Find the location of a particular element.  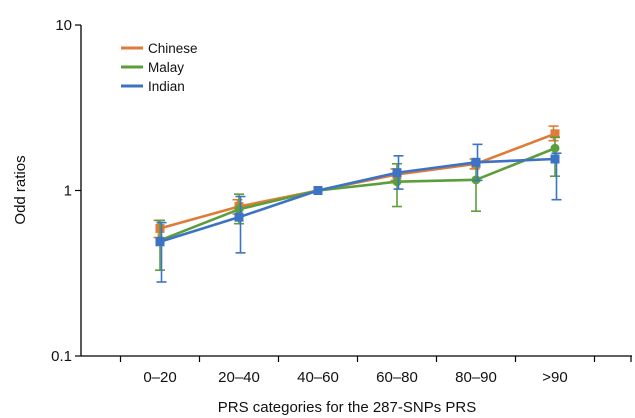

y-tick-label-0: 10 is located at coordinates (63, 25).